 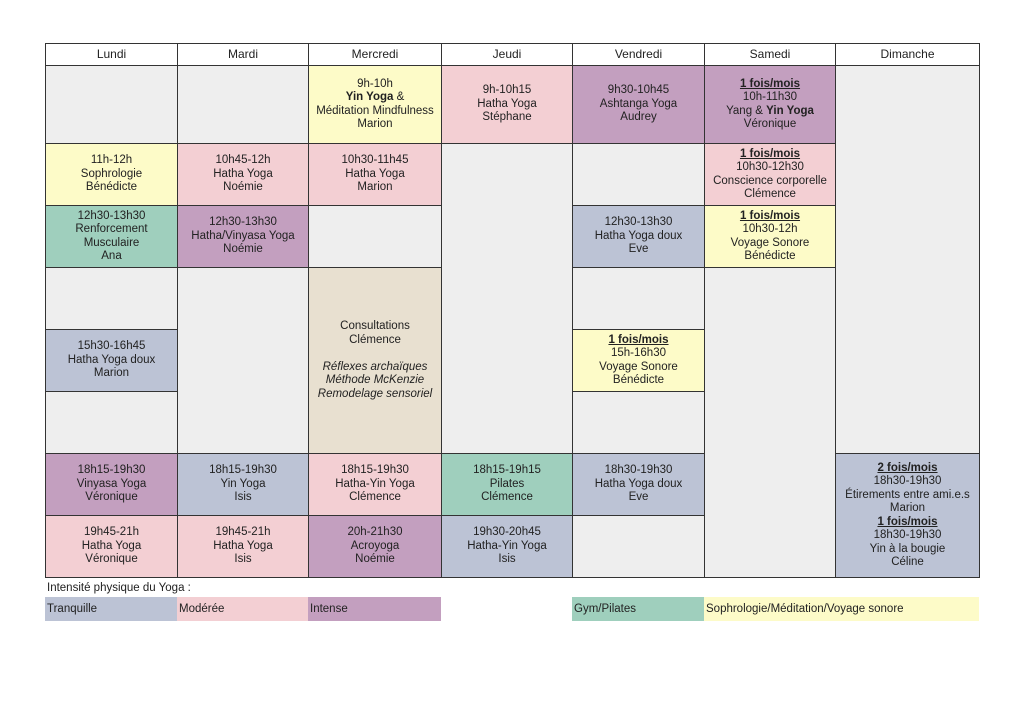 What do you see at coordinates (770, 112) in the screenshot?
I see `slot-line: Yang & Yin Yoga` at bounding box center [770, 112].